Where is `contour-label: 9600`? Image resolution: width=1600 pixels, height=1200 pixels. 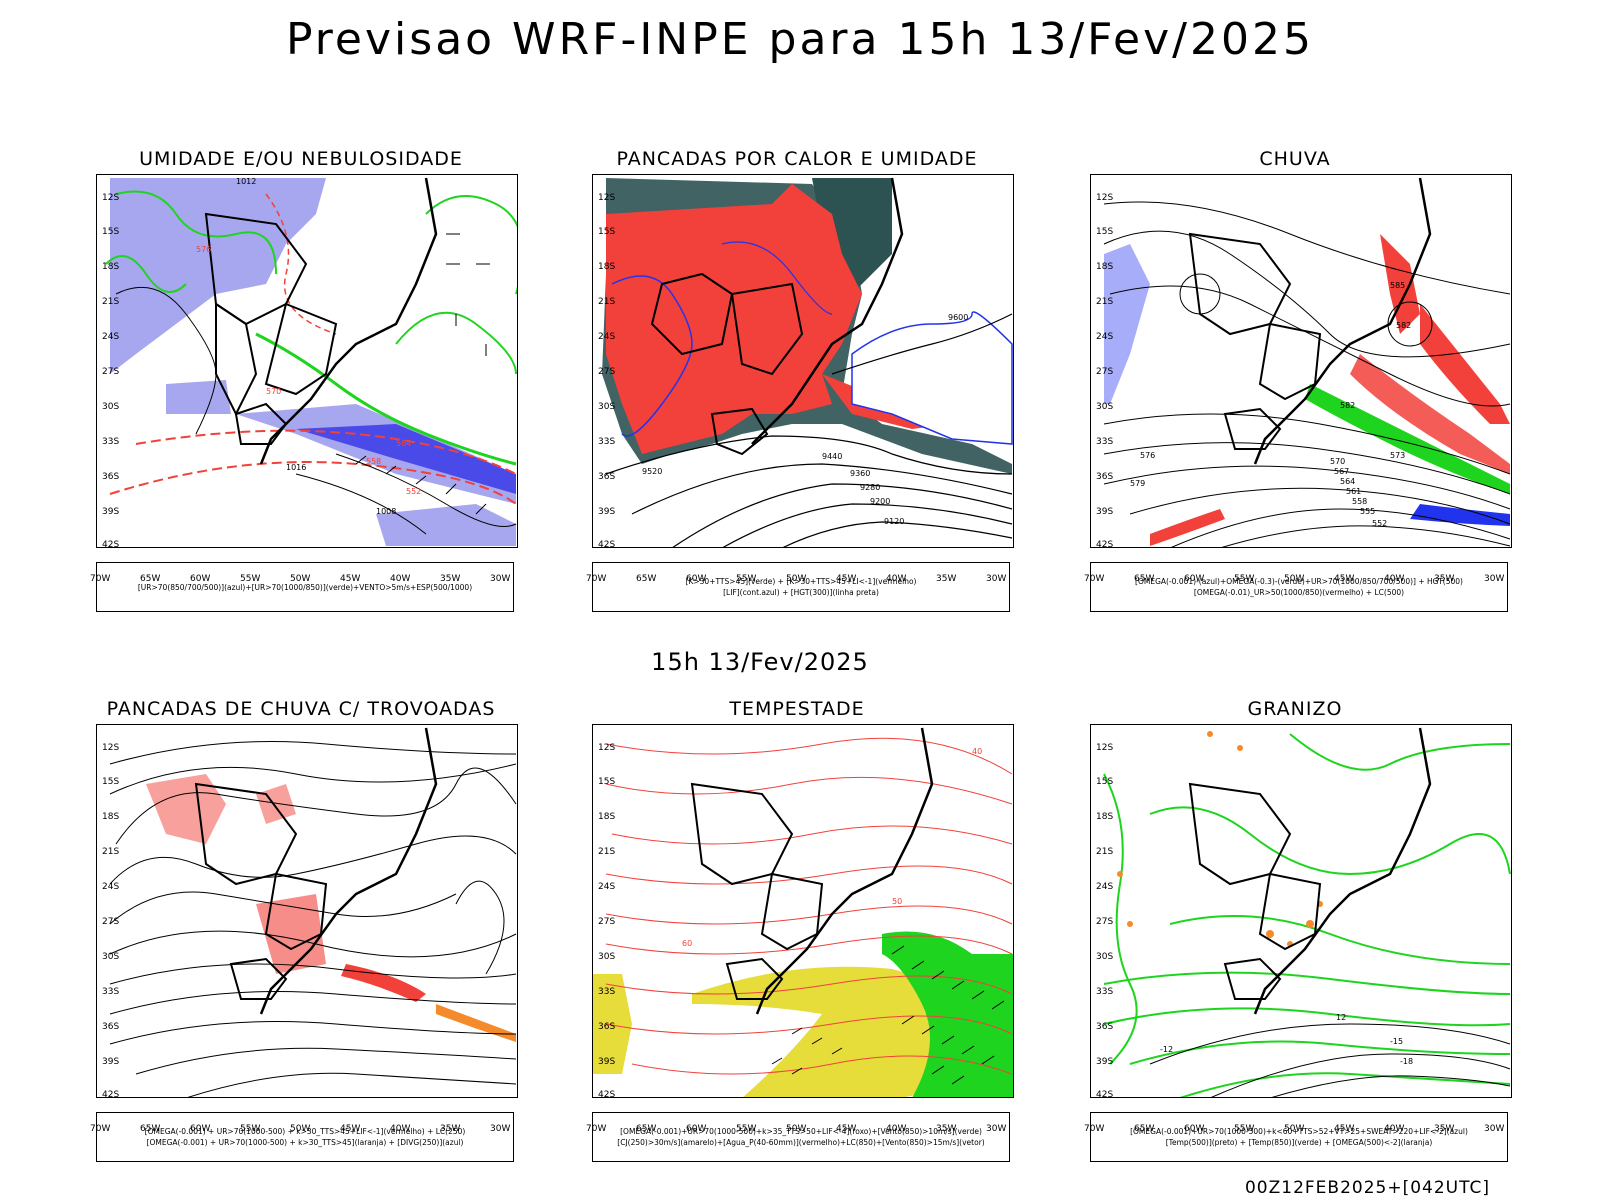
contour-label: 9600 is located at coordinates (958, 317).